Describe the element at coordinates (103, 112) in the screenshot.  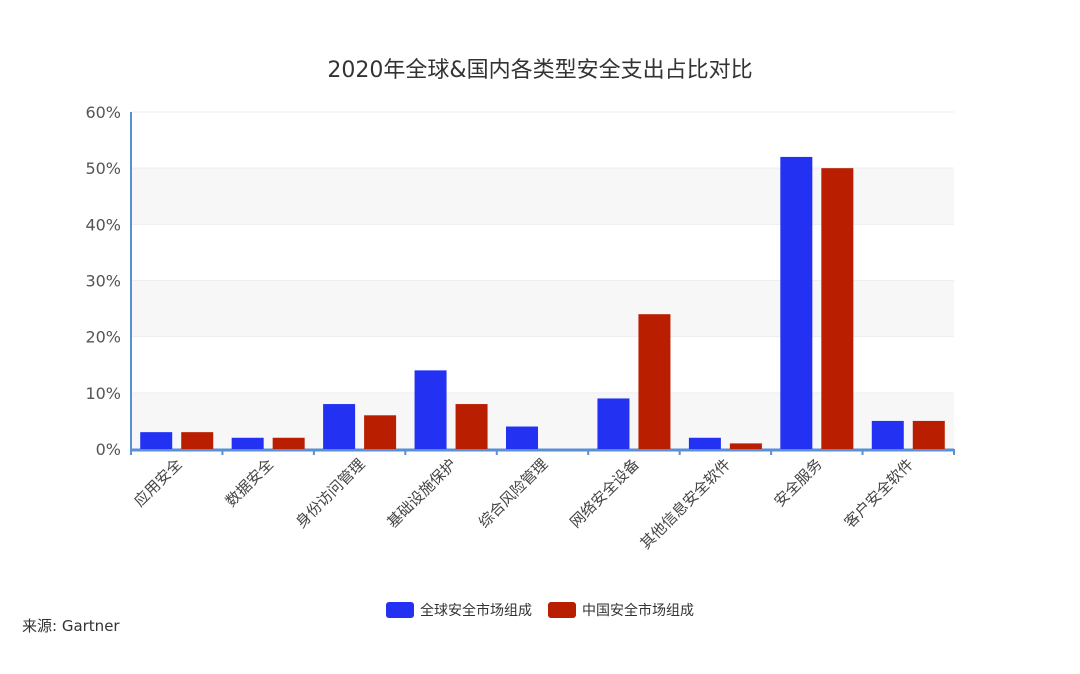
I see `y-tick-label: 60%` at that location.